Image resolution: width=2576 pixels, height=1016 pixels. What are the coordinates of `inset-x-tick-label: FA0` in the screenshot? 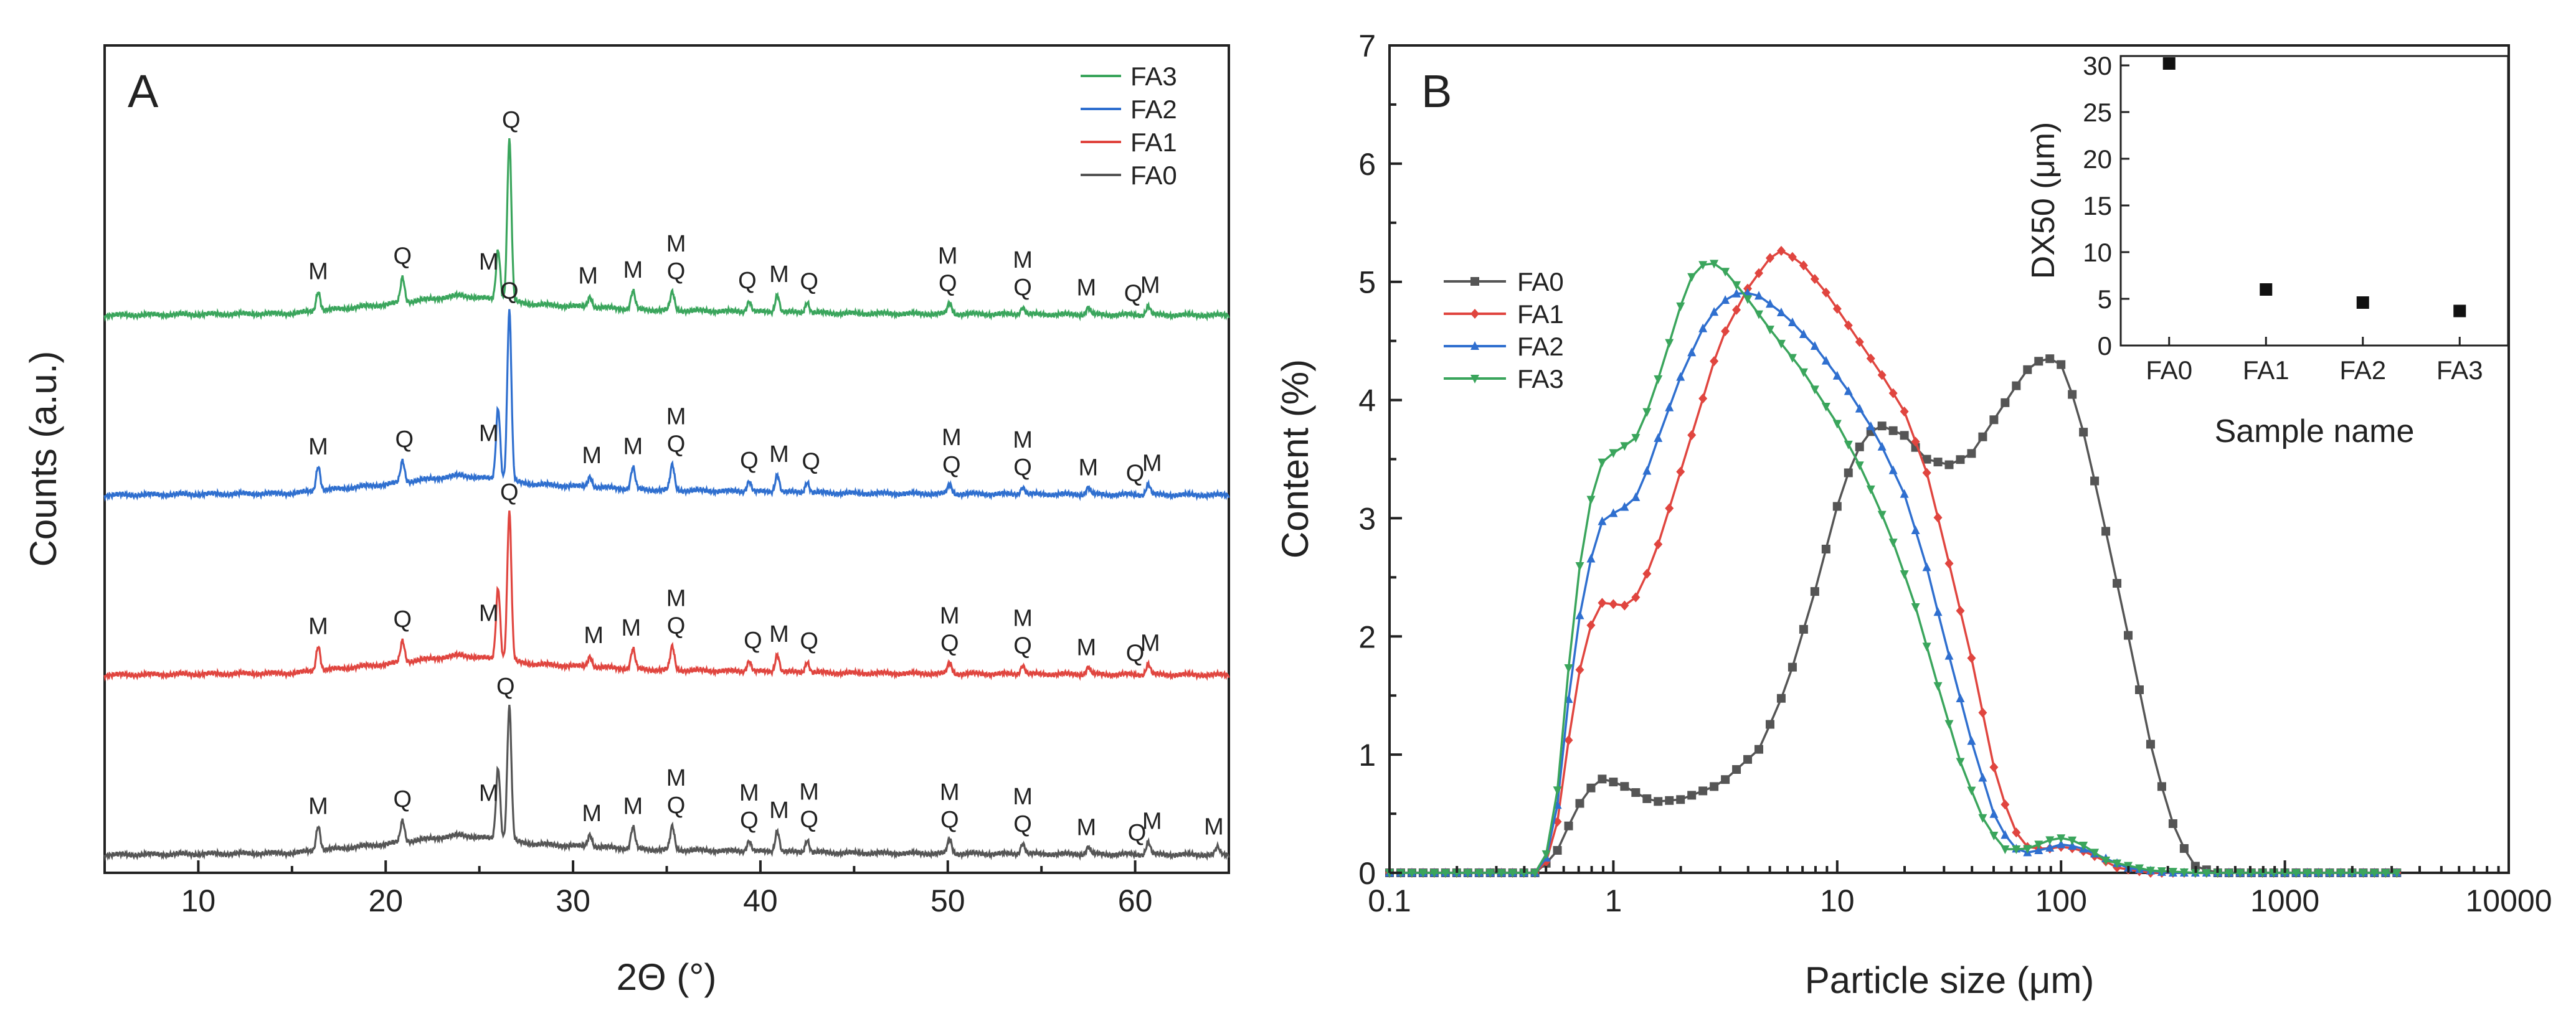 It's located at (2169, 370).